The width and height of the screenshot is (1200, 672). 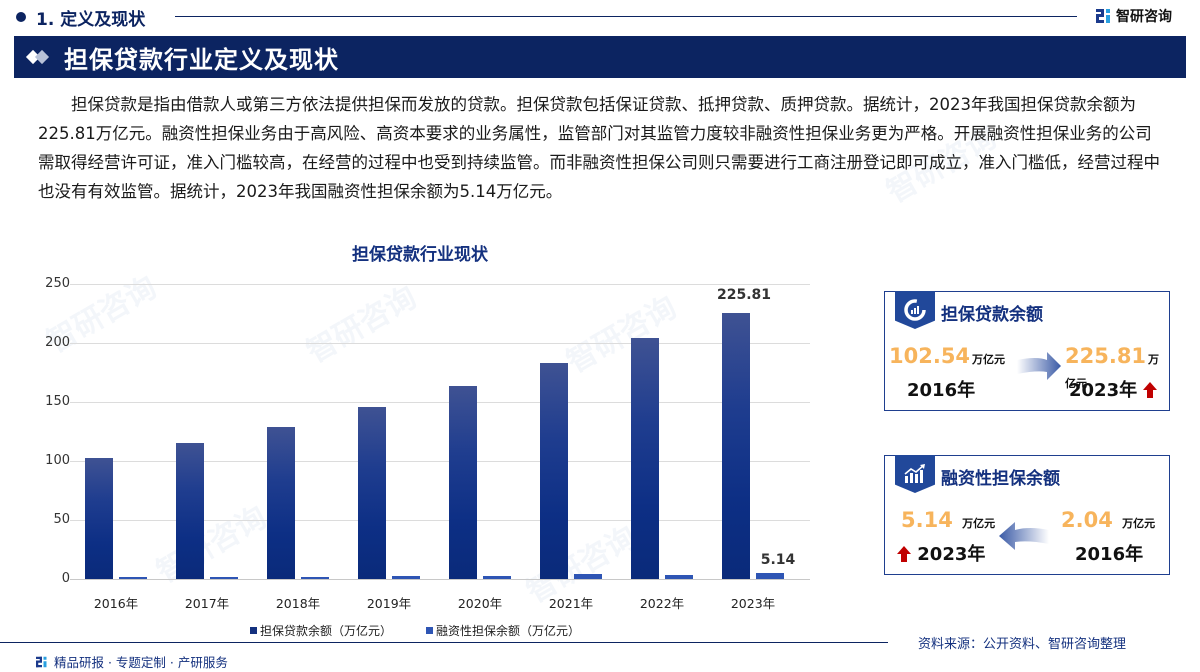 What do you see at coordinates (927, 520) in the screenshot?
I see `kpi-to-number: 5.14` at bounding box center [927, 520].